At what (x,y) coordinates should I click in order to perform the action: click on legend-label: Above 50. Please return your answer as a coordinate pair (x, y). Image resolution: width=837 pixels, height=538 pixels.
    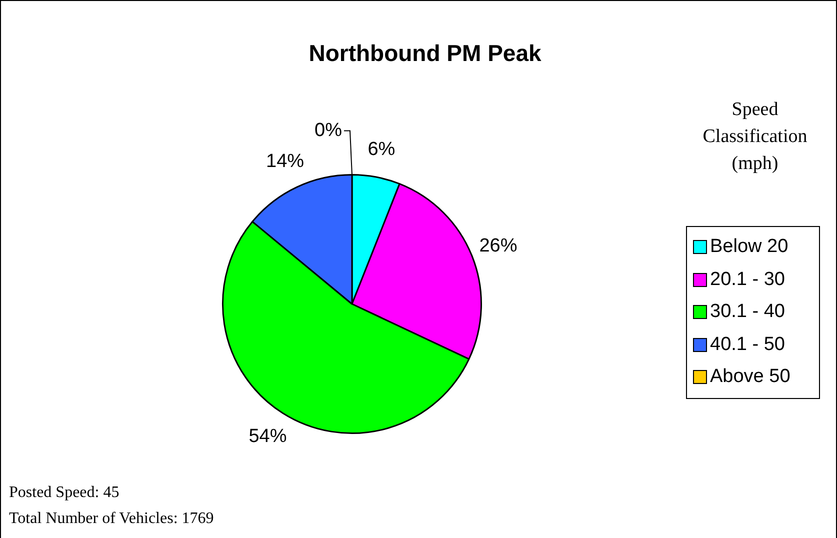
    Looking at the image, I should click on (750, 377).